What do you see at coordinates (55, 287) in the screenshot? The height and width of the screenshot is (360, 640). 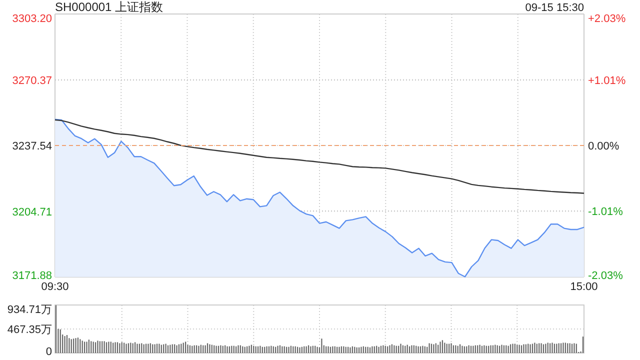 I see `x-tick-label: 09:30` at bounding box center [55, 287].